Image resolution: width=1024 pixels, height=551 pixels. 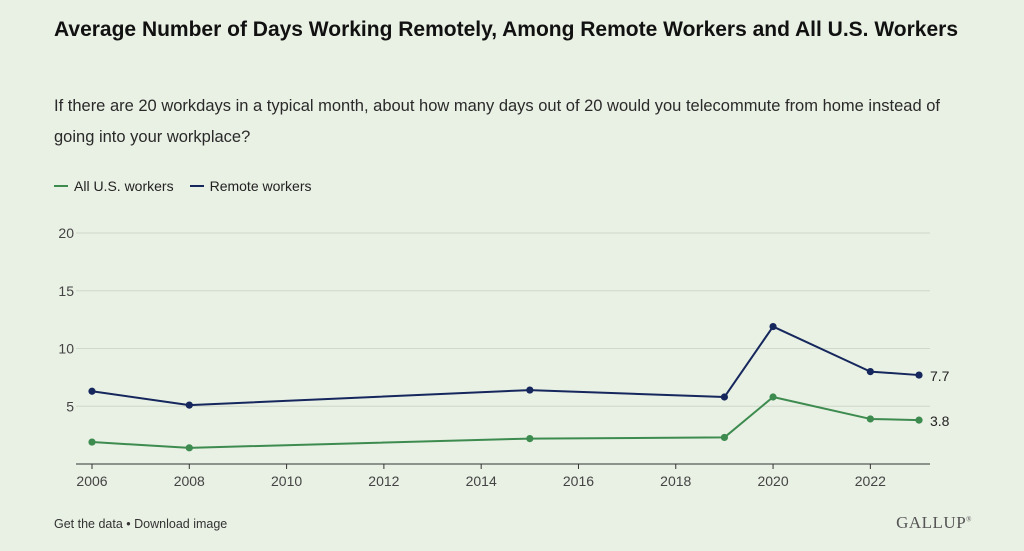 I want to click on end-label-remote-workers: 7.7, so click(x=940, y=376).